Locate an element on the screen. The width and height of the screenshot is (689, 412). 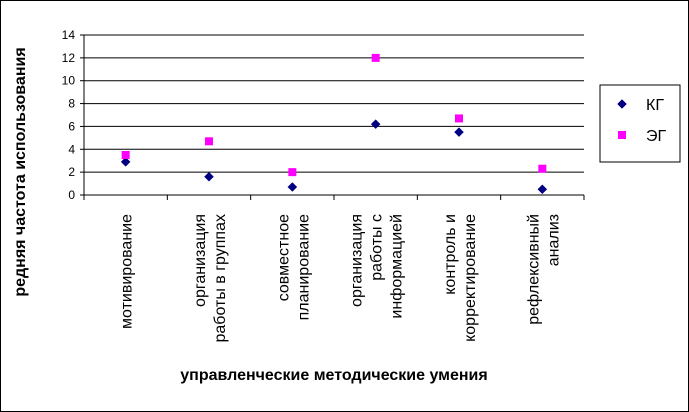
legend-label: КГ is located at coordinates (655, 105).